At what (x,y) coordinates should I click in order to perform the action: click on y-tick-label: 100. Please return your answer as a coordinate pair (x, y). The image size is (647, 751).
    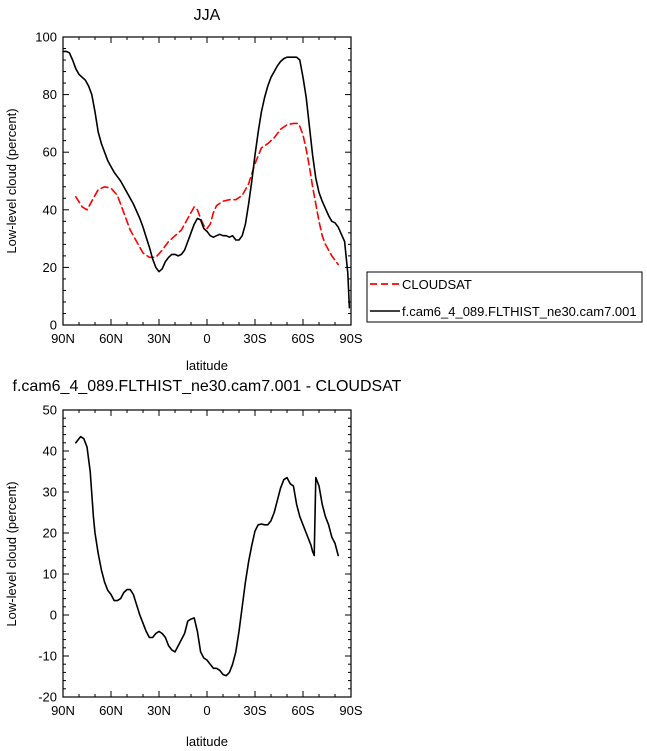
    Looking at the image, I should click on (46, 37).